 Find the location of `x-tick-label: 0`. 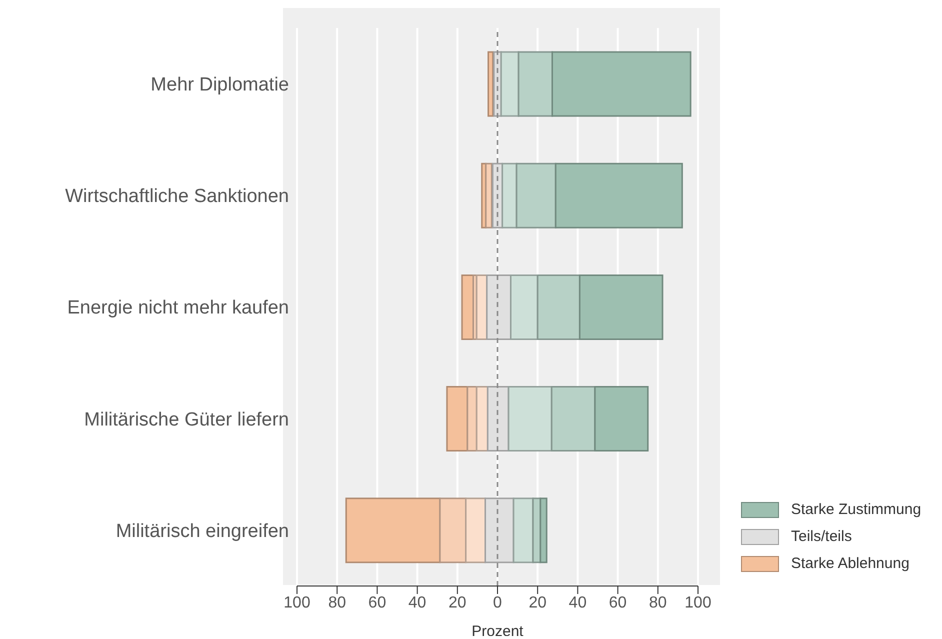

x-tick-label: 0 is located at coordinates (497, 603).